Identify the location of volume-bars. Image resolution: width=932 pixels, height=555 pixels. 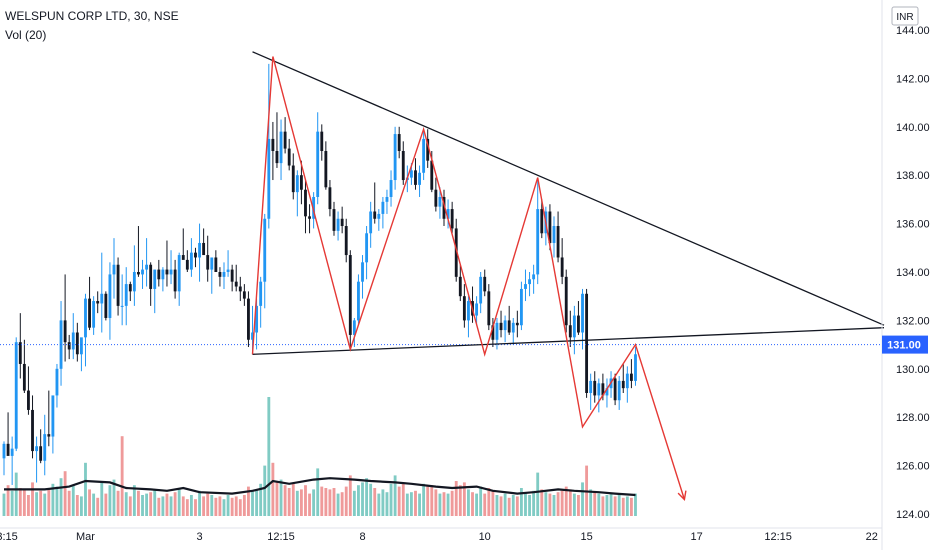
(319, 456).